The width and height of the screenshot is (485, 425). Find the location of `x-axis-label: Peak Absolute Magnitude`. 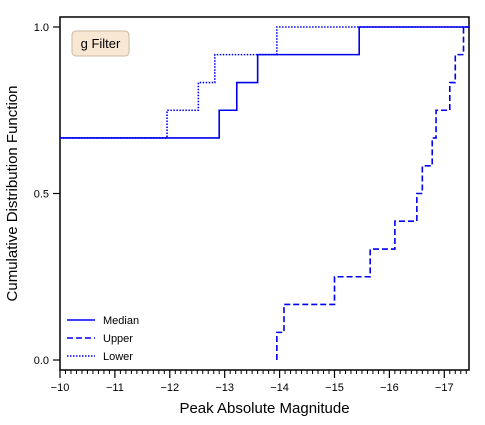

x-axis-label: Peak Absolute Magnitude is located at coordinates (264, 408).